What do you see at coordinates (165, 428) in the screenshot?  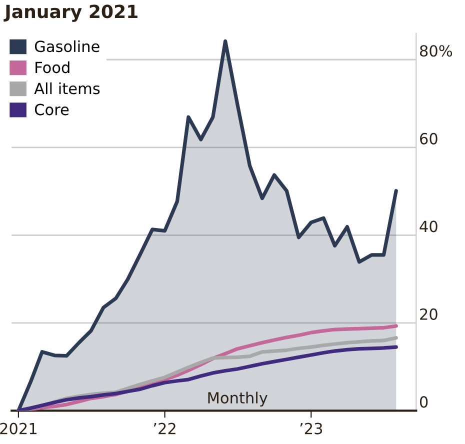 I see `x-tick-label: ’22` at bounding box center [165, 428].